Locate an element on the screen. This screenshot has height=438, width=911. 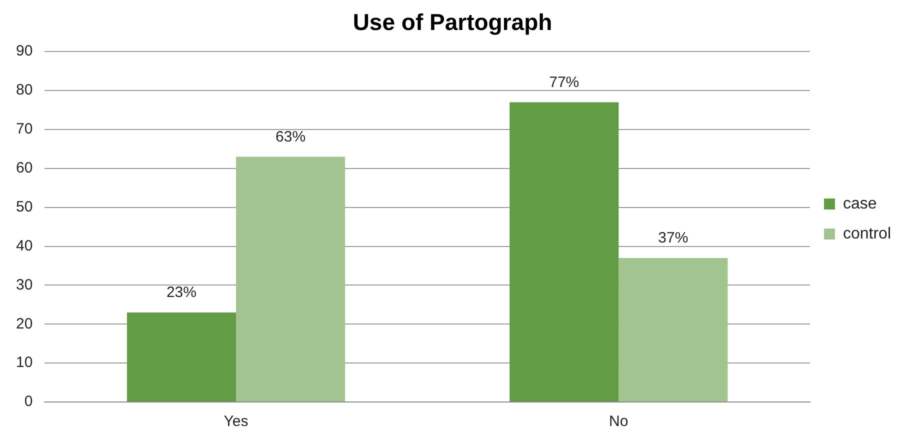
data-label: 37% is located at coordinates (673, 238).